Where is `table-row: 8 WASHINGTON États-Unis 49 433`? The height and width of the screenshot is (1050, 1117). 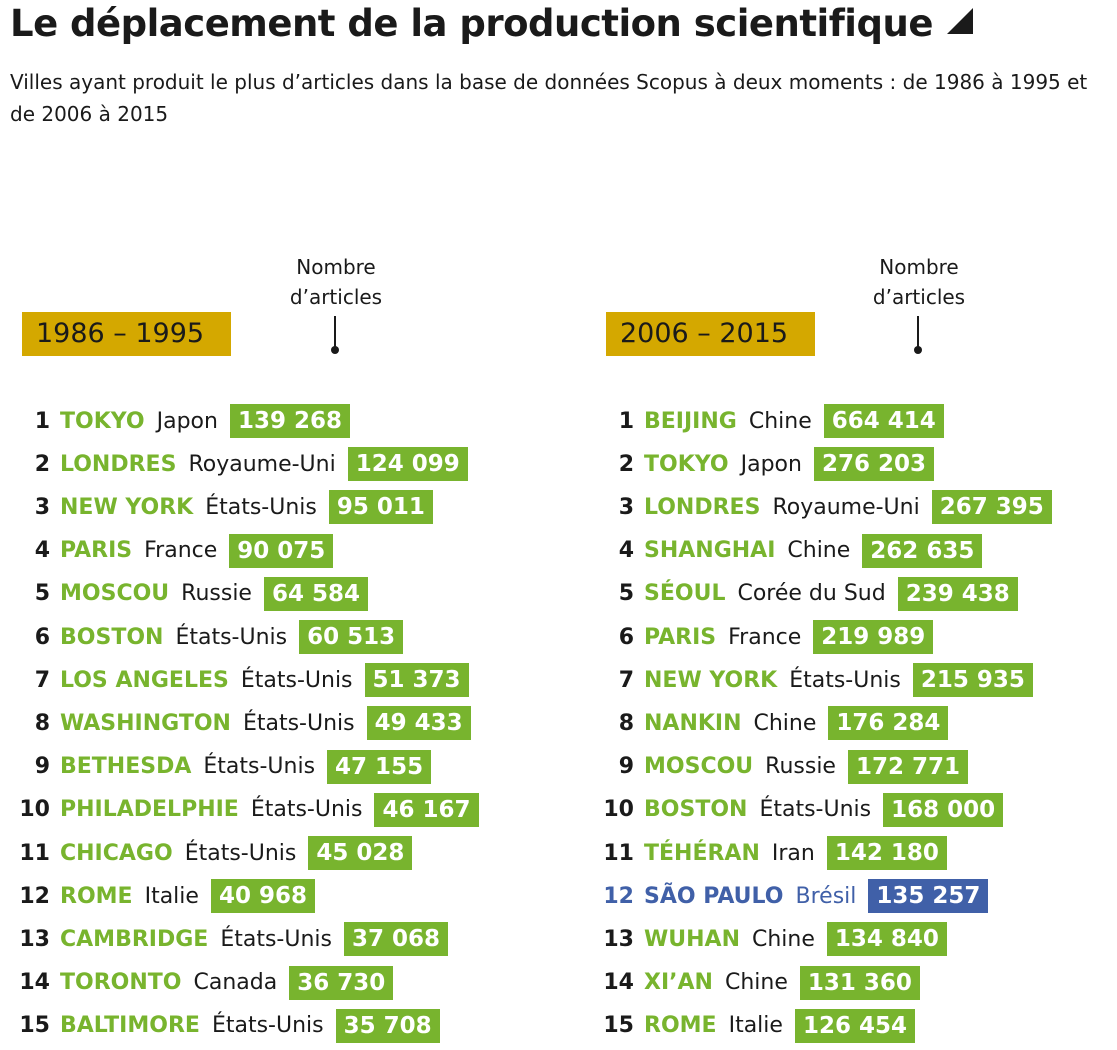
table-row: 8 WASHINGTON États-Unis 49 433 is located at coordinates (241, 723).